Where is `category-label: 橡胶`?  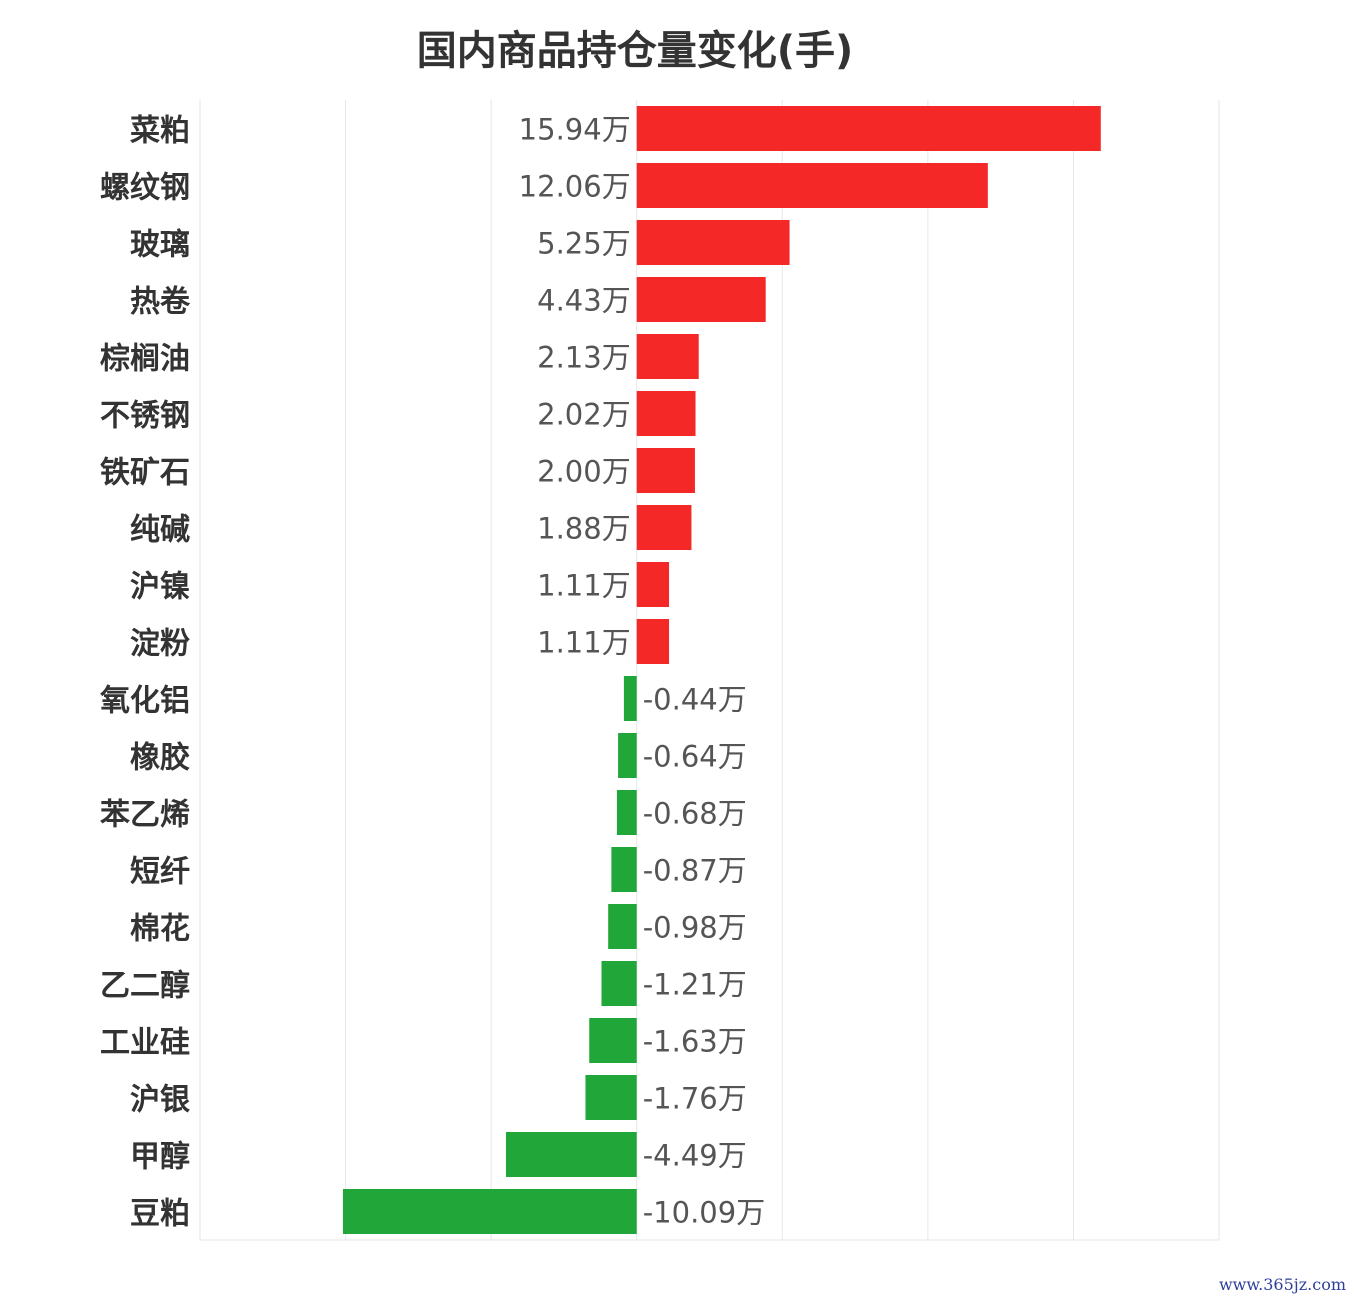 category-label: 橡胶 is located at coordinates (160, 758).